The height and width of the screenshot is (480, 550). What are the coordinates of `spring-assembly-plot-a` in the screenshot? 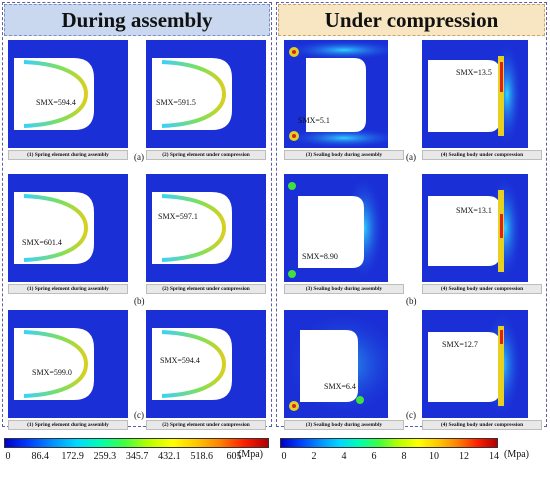 It's located at (68, 94).